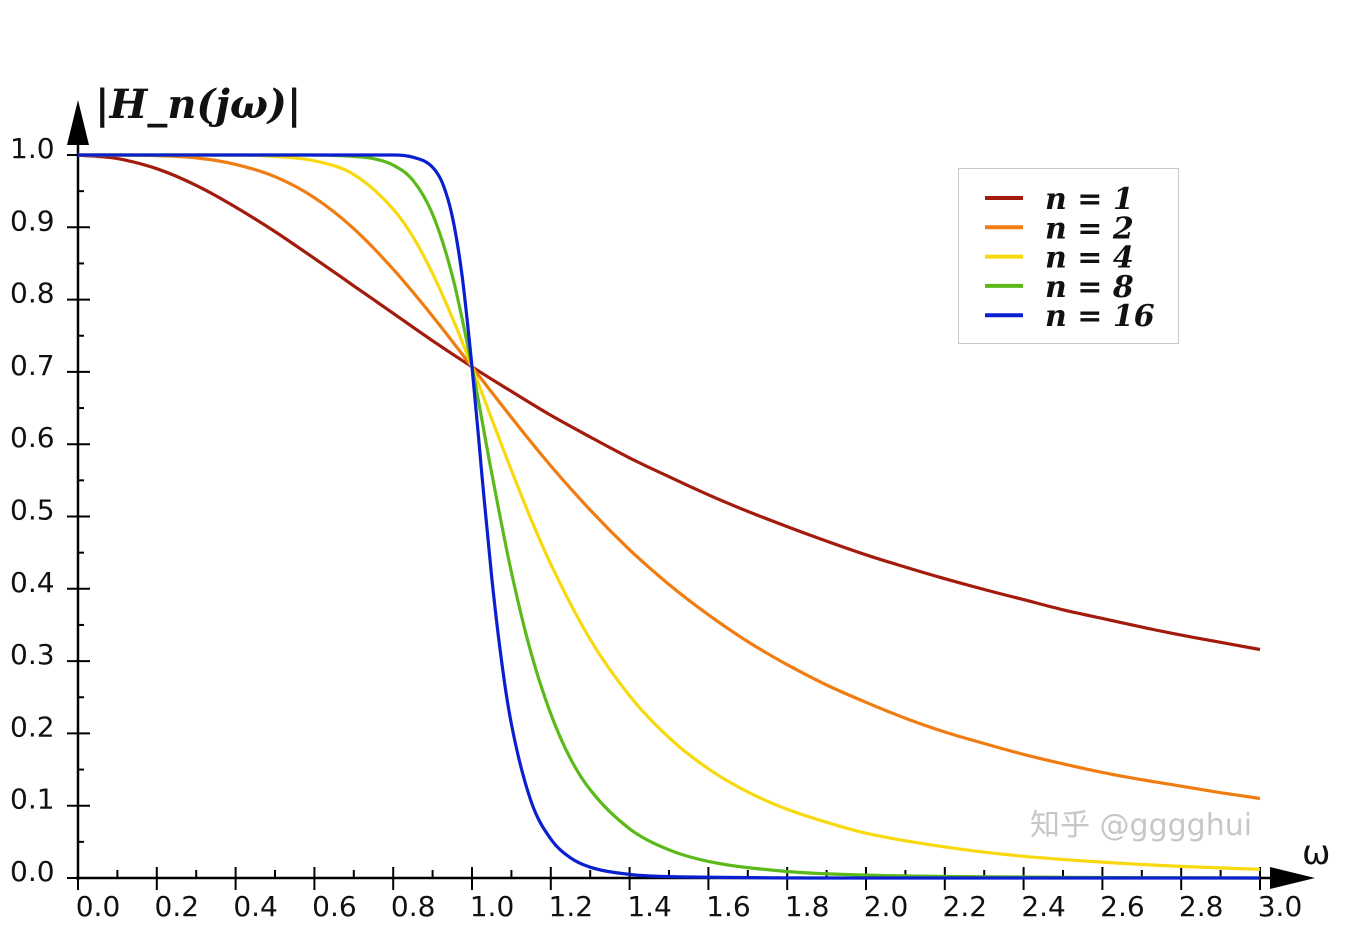  I want to click on y-tick-label: 0.7, so click(32, 365).